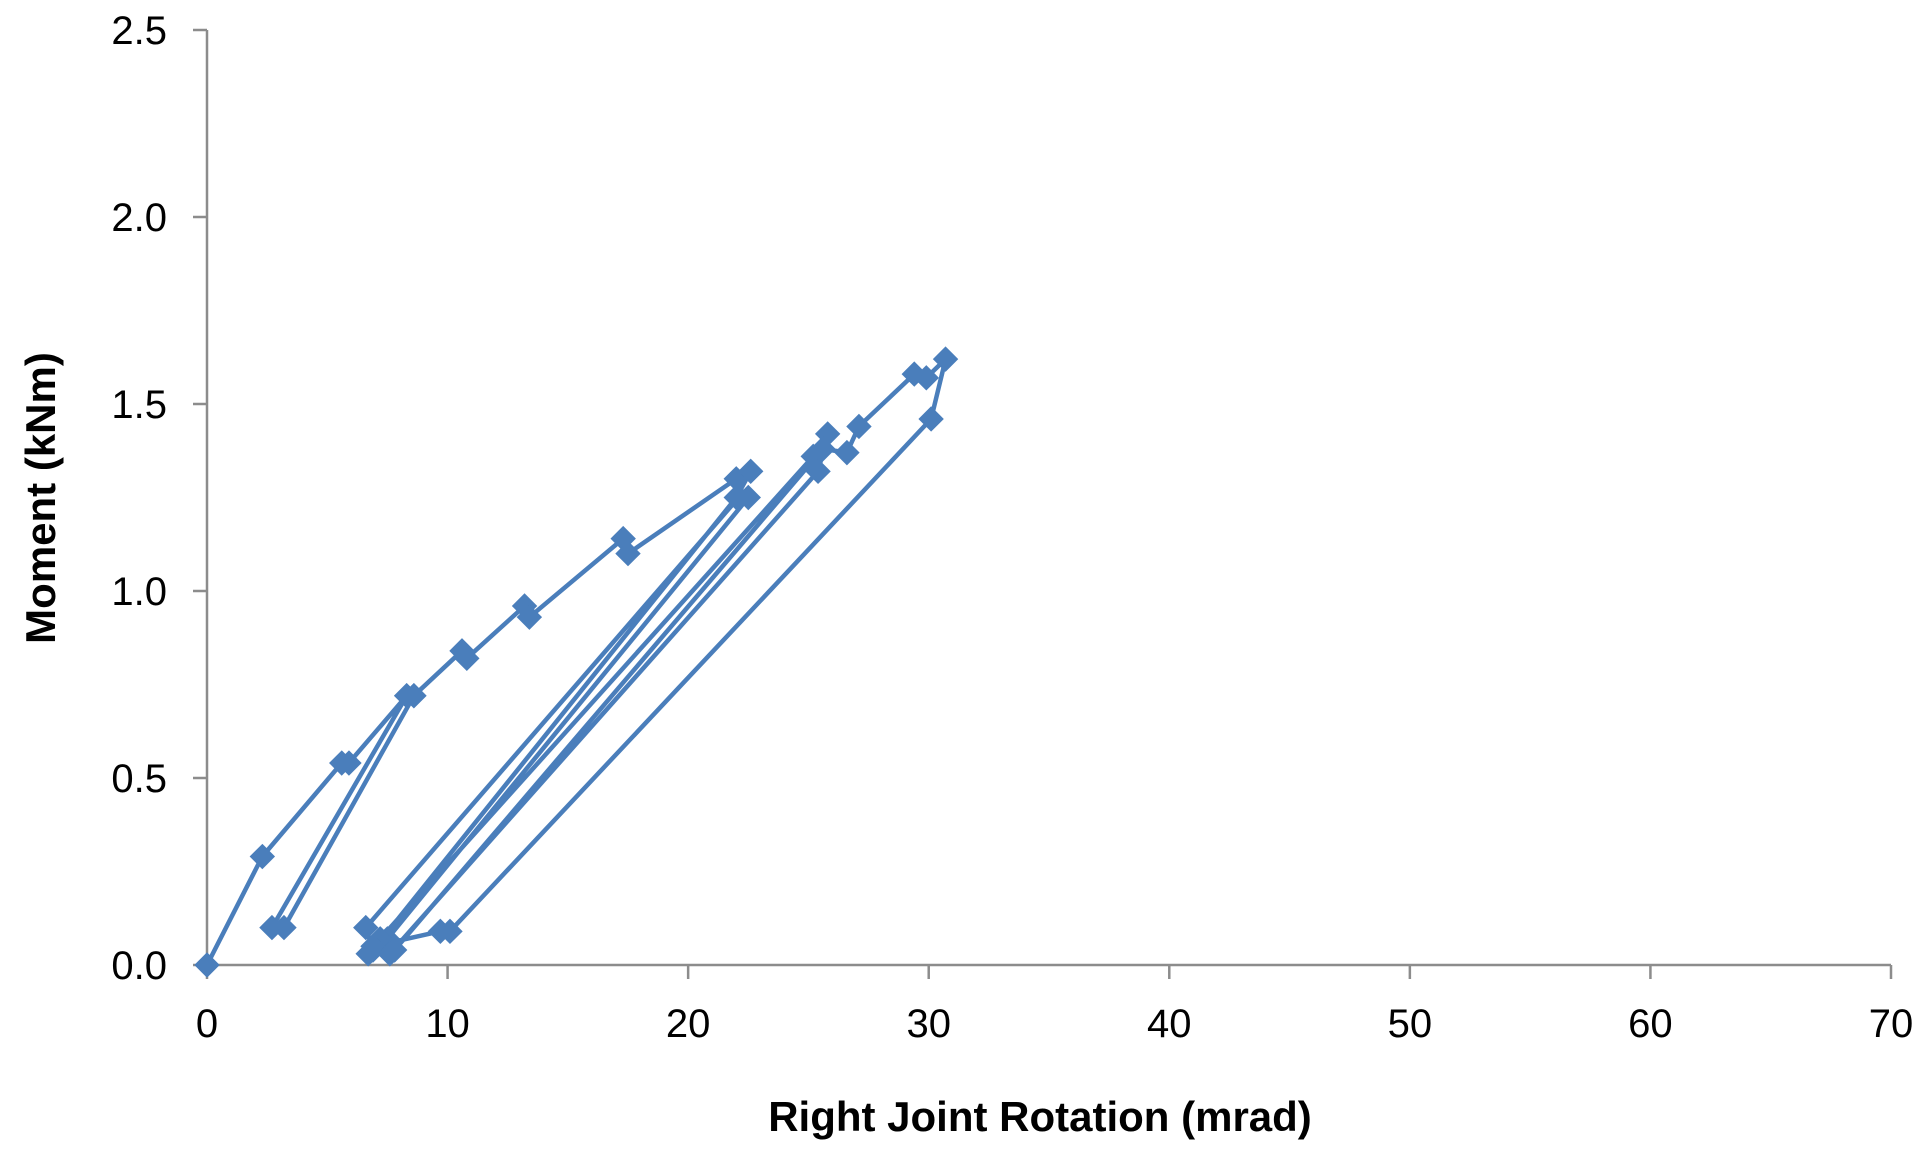 This screenshot has height=1149, width=1931. Describe the element at coordinates (139, 218) in the screenshot. I see `y-tick-label: 2.0` at that location.